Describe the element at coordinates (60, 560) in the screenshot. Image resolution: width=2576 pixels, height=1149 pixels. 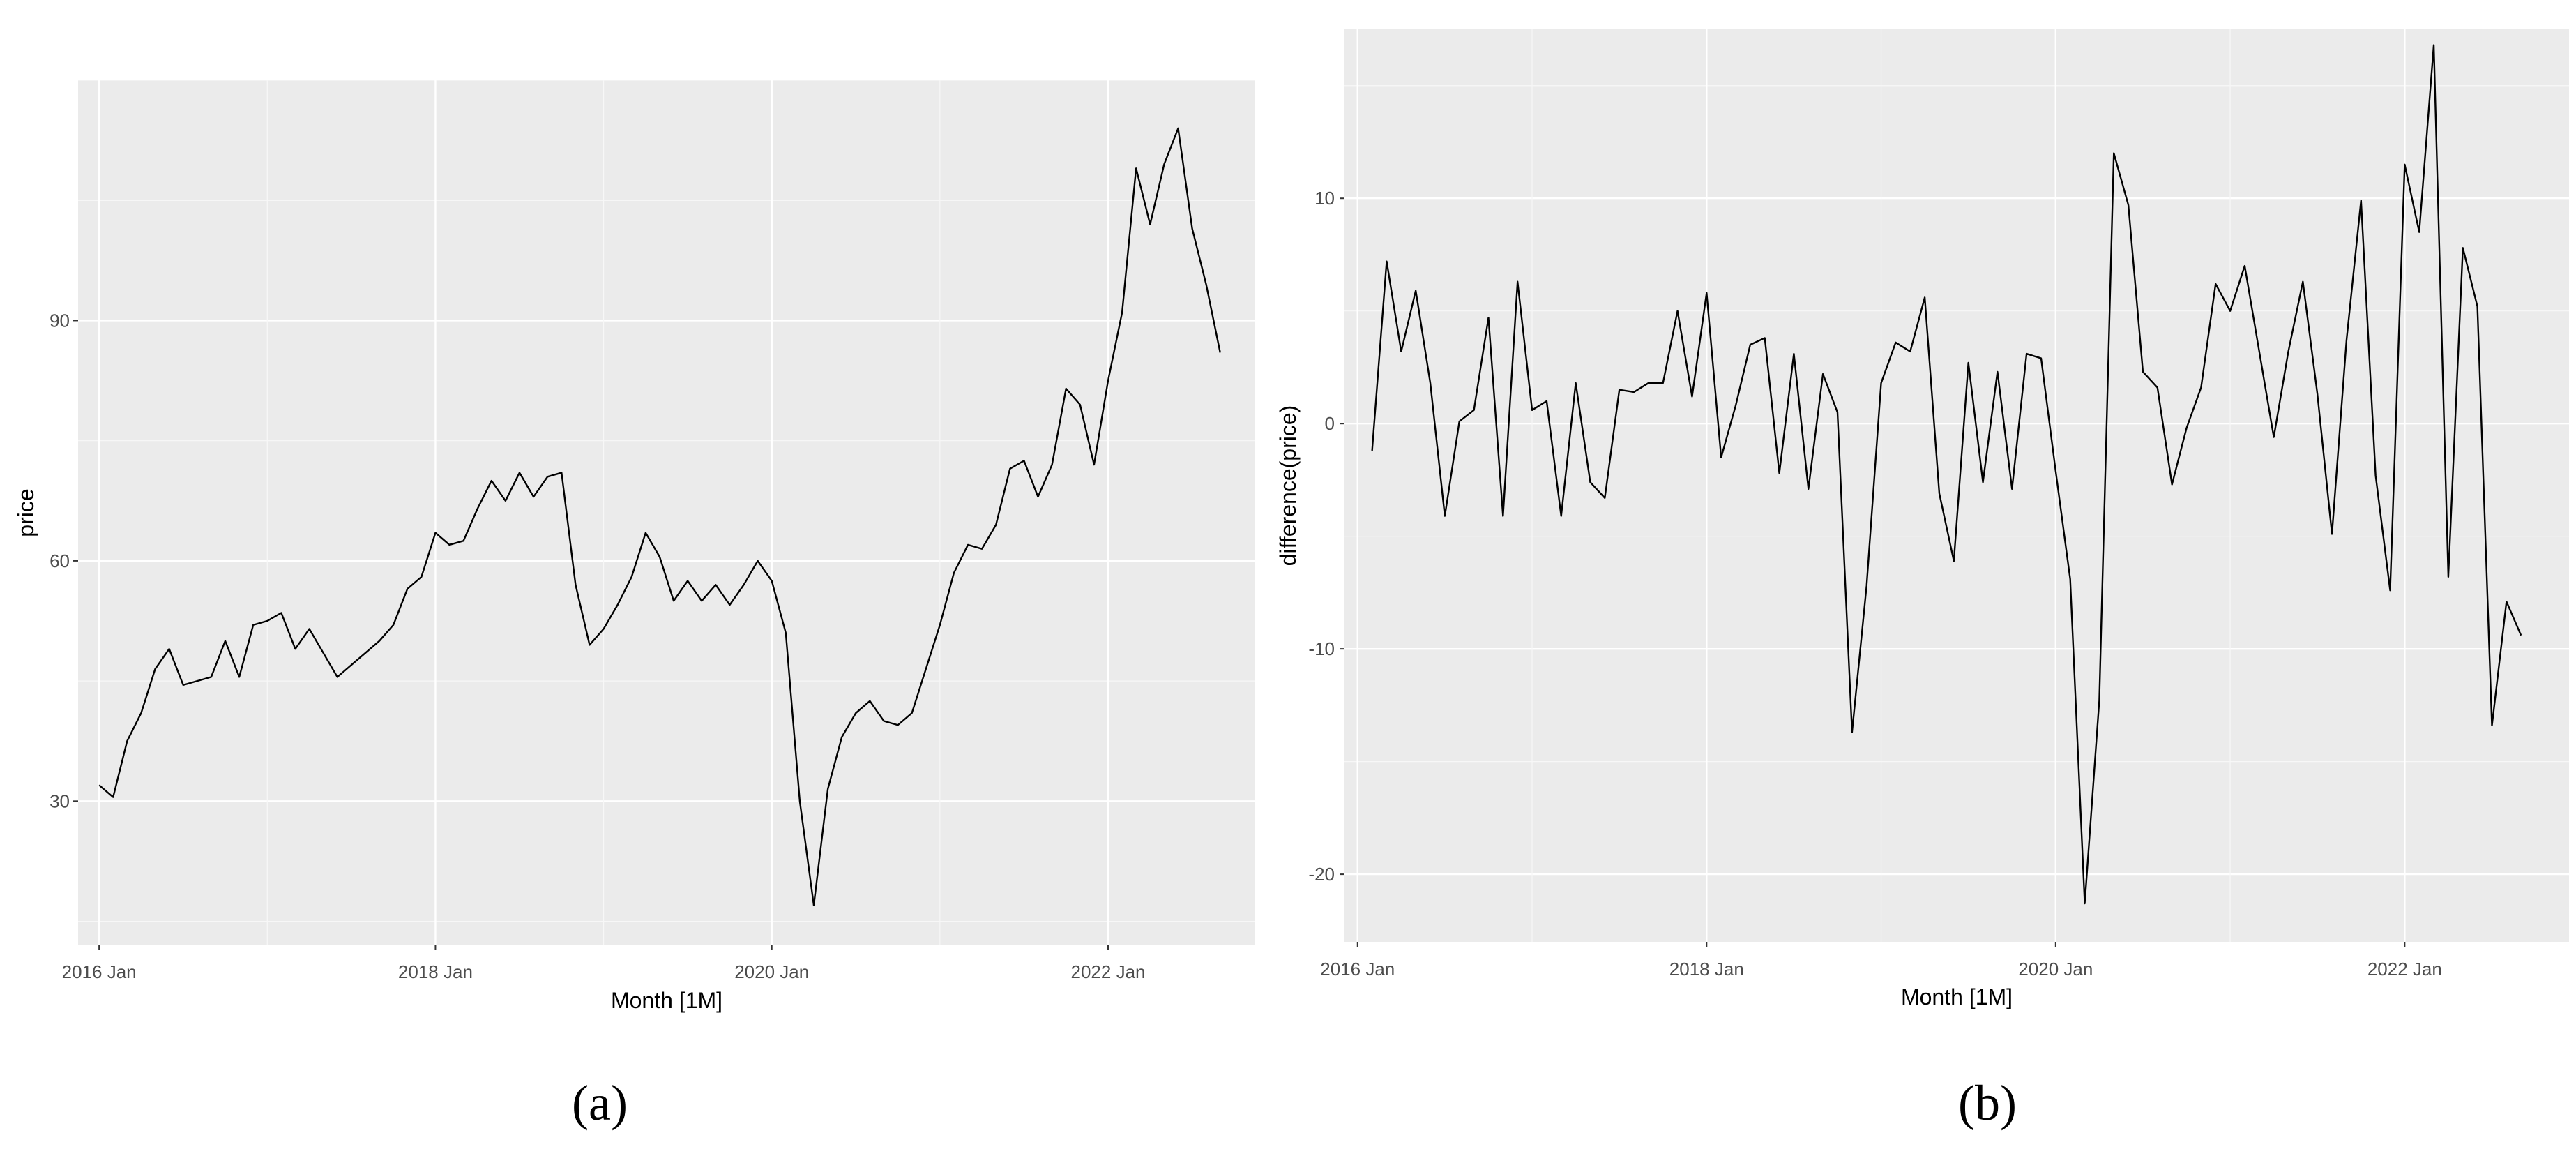
I see `y-tick-label: 60` at that location.